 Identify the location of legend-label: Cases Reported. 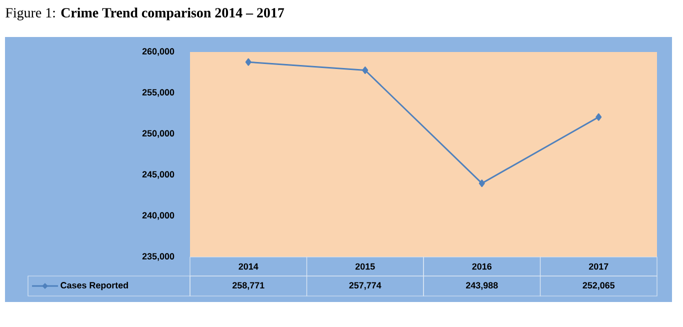
(94, 286).